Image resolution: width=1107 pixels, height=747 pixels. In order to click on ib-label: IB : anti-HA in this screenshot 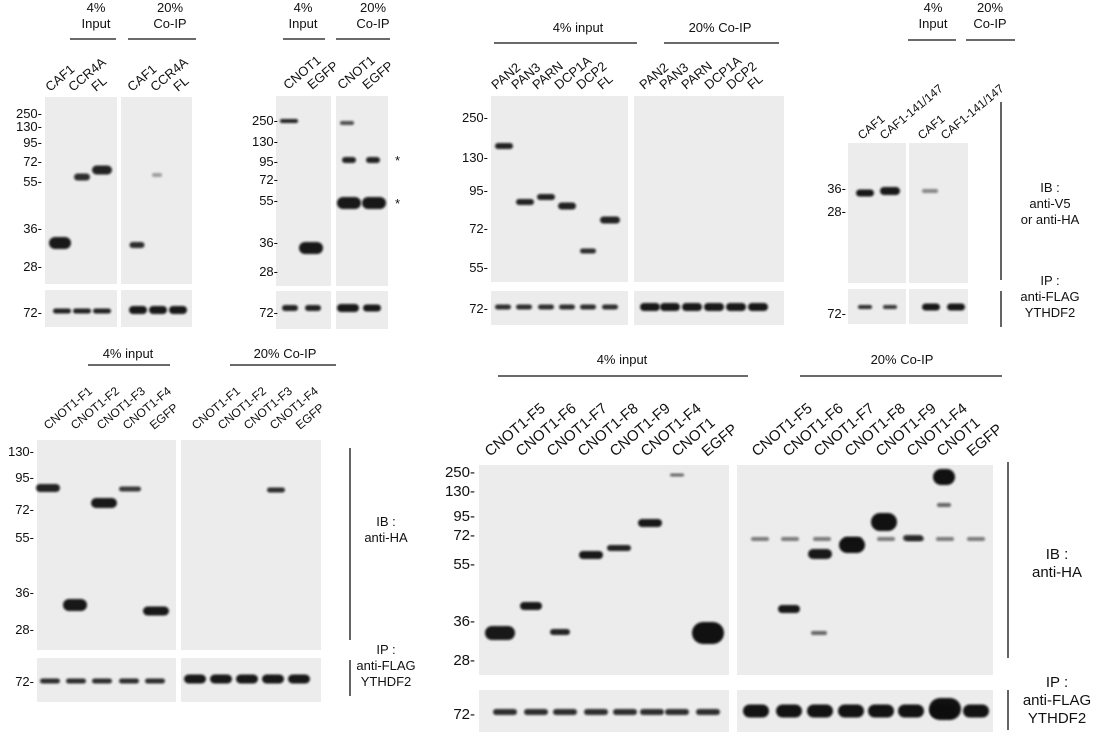, I will do `click(1057, 563)`.